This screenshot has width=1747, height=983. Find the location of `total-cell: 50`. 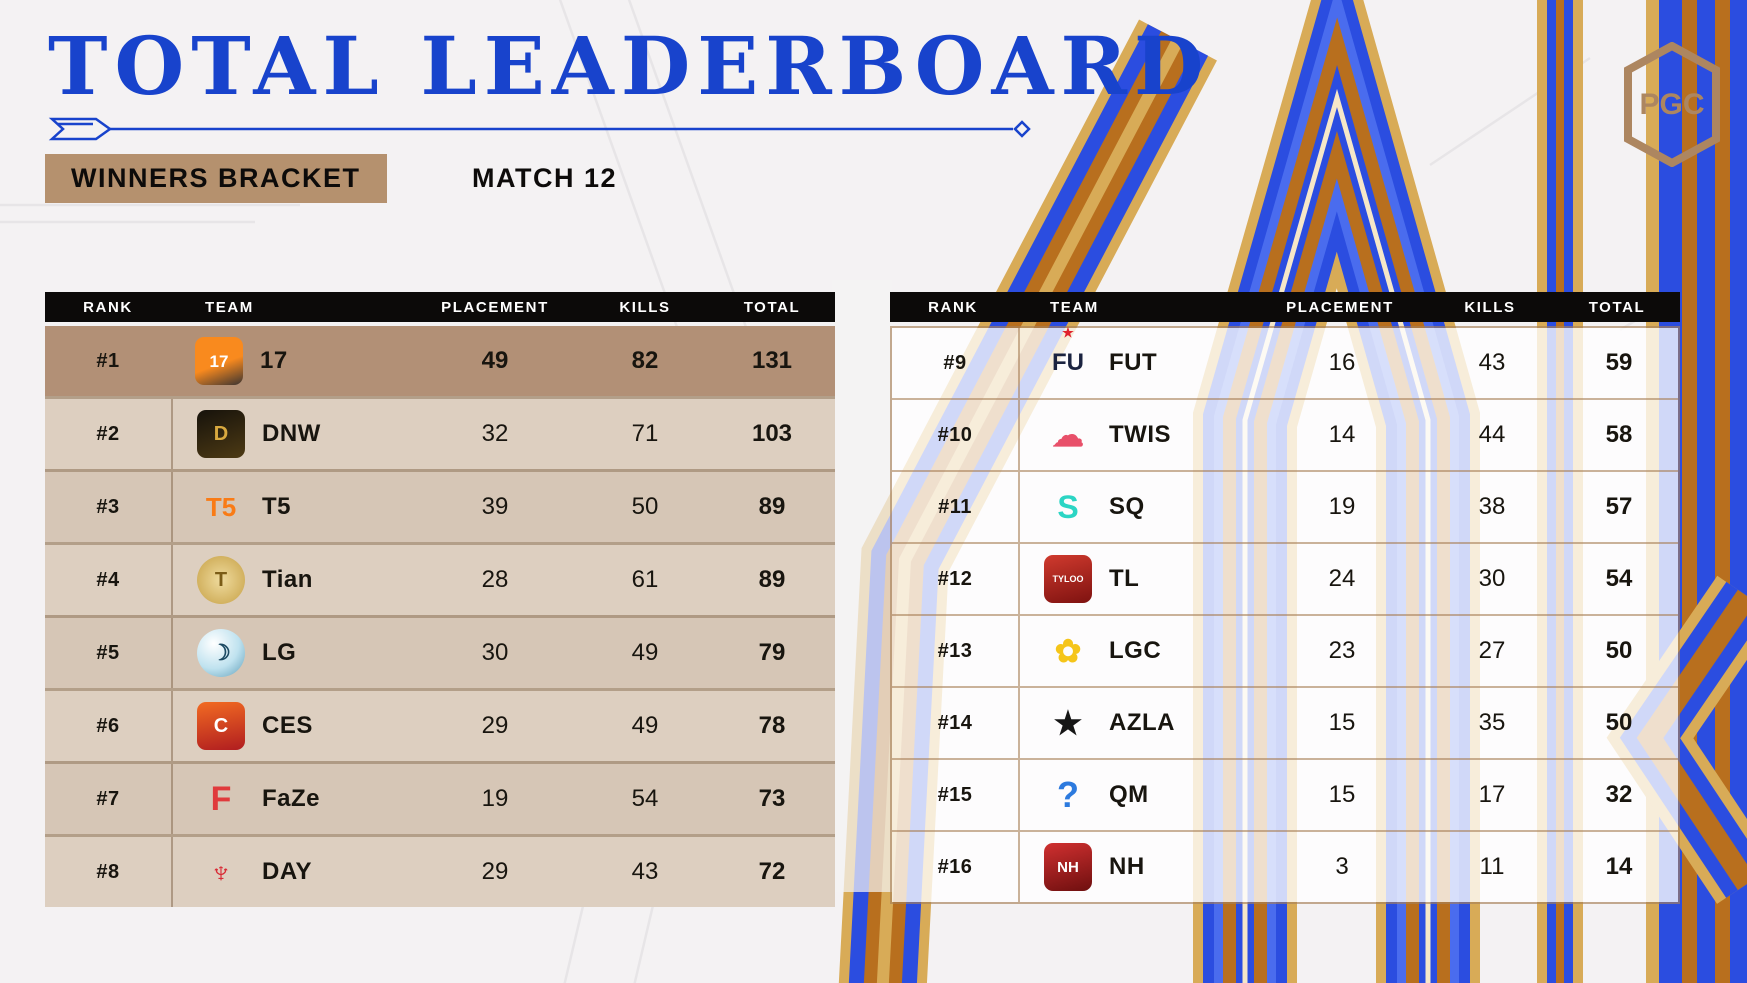

total-cell: 50 is located at coordinates (1619, 722).